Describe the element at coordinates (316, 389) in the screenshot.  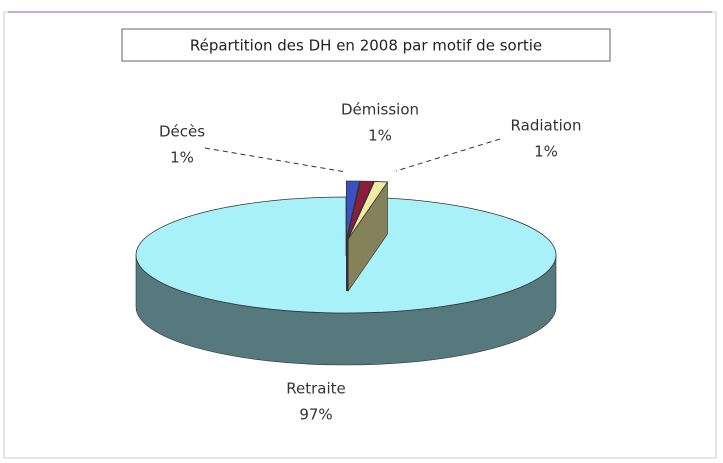
I see `slice-label: Retraite` at that location.